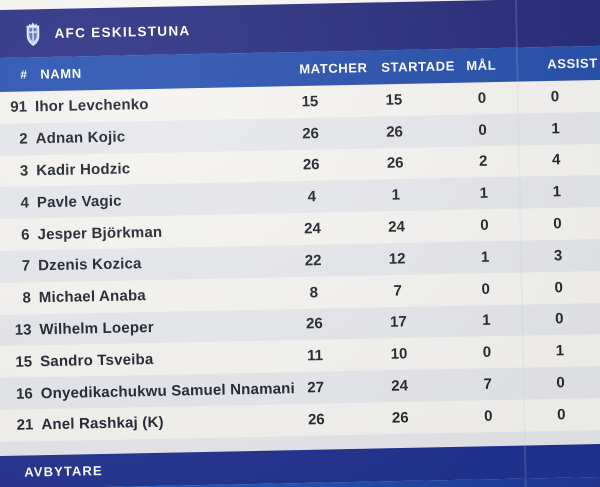 The image size is (600, 487). What do you see at coordinates (300, 29) in the screenshot?
I see `club-header: AFC ESKILSTUNA` at bounding box center [300, 29].